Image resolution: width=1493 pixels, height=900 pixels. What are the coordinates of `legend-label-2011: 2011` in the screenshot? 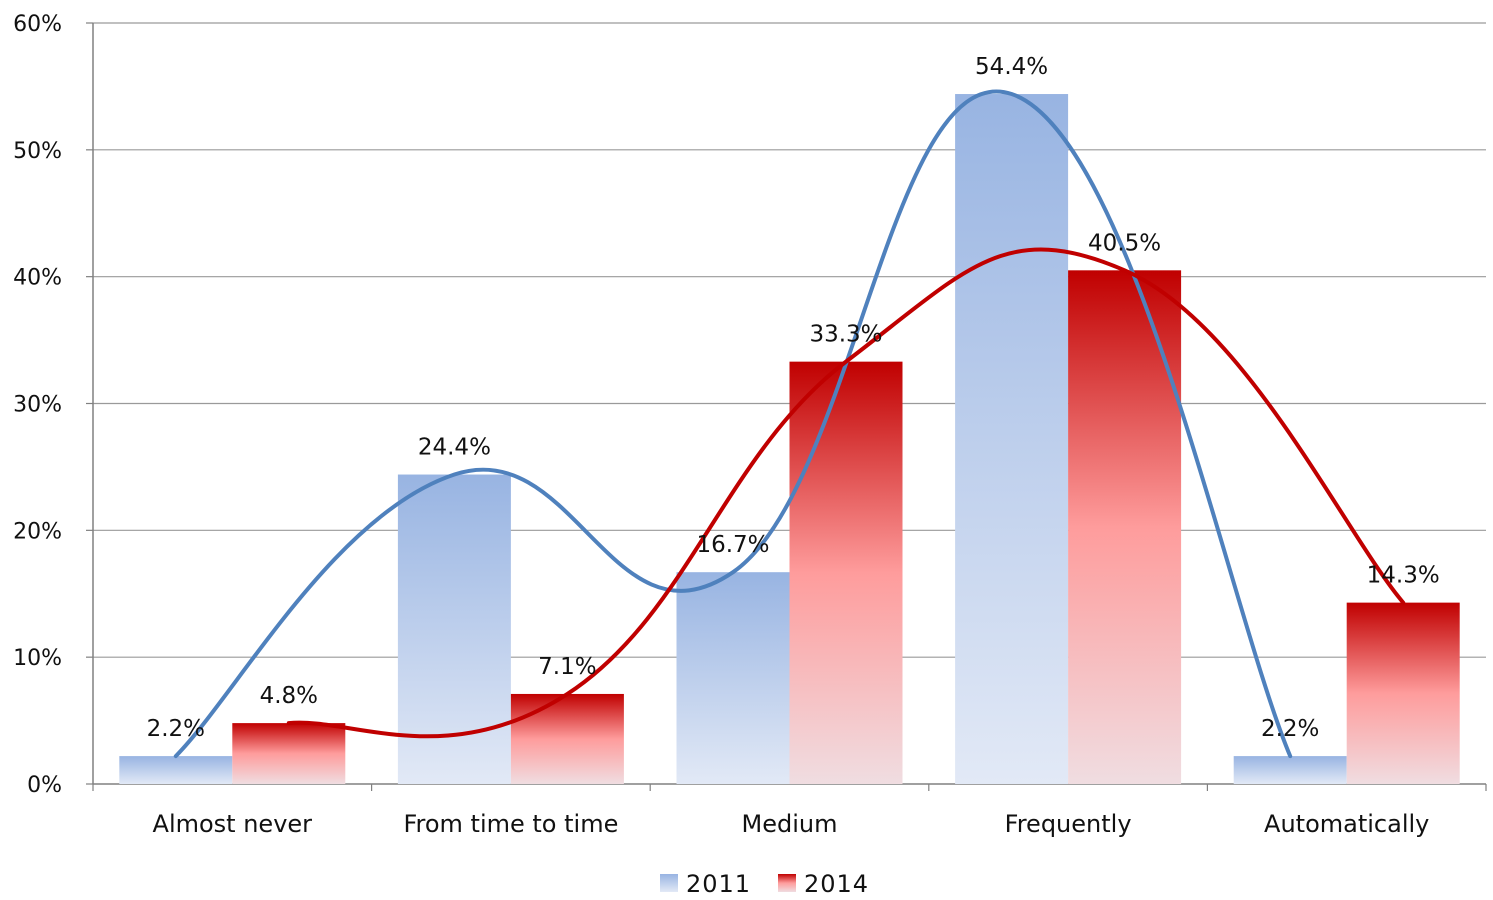 It's located at (718, 884).